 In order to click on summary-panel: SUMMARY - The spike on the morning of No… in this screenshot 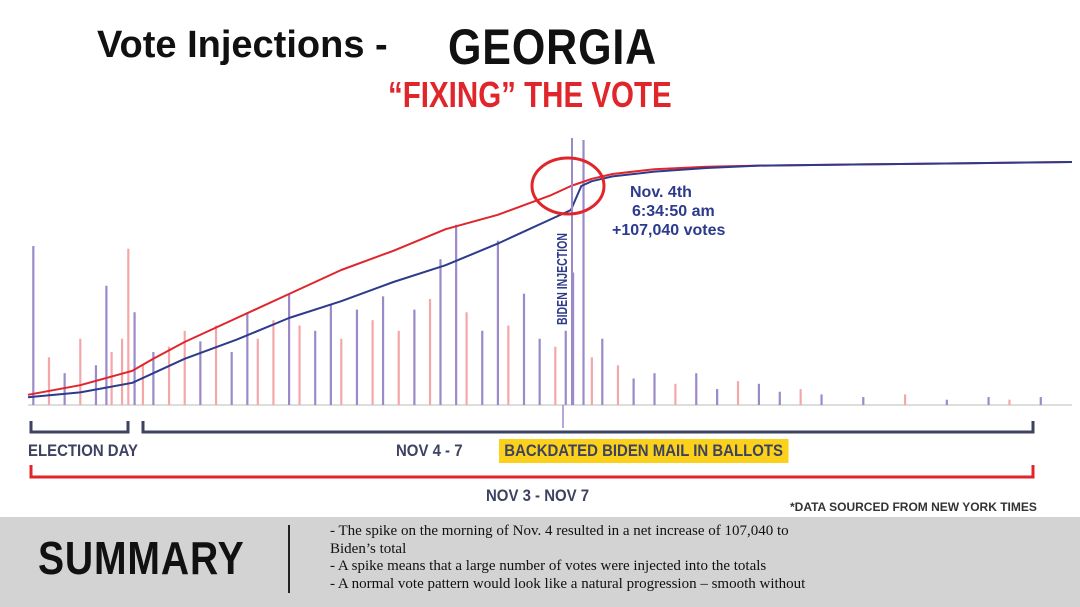, I will do `click(540, 562)`.